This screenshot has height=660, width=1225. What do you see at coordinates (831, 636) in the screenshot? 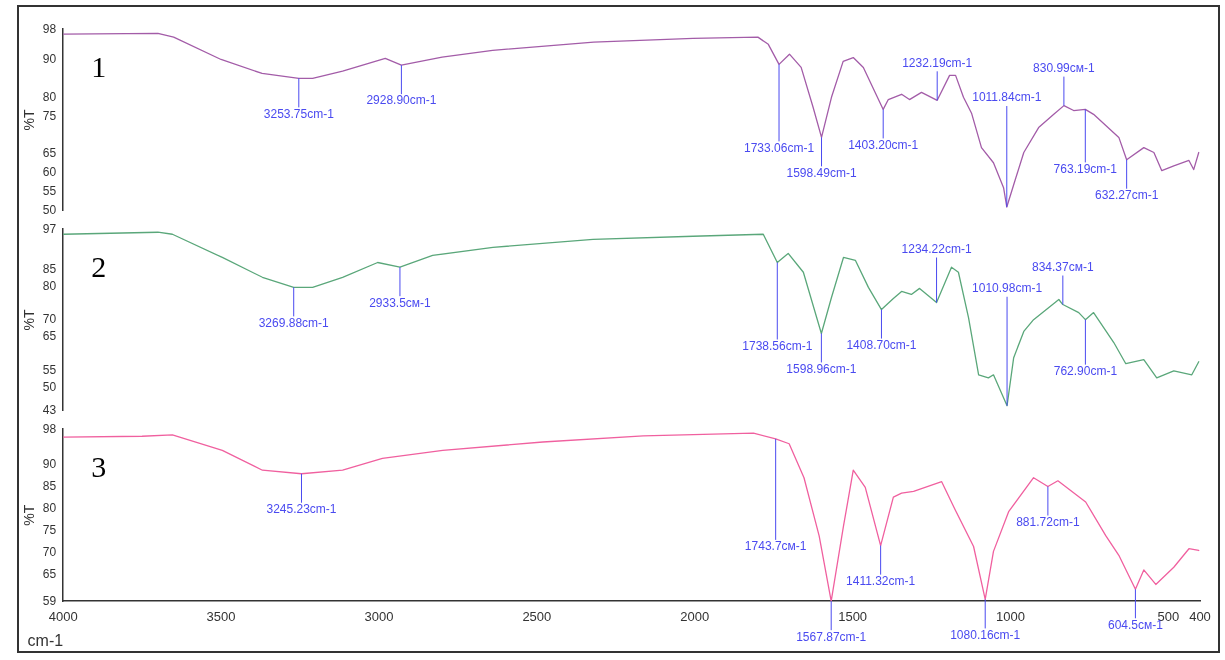
I see `annotation: 1567.87cm-1` at bounding box center [831, 636].